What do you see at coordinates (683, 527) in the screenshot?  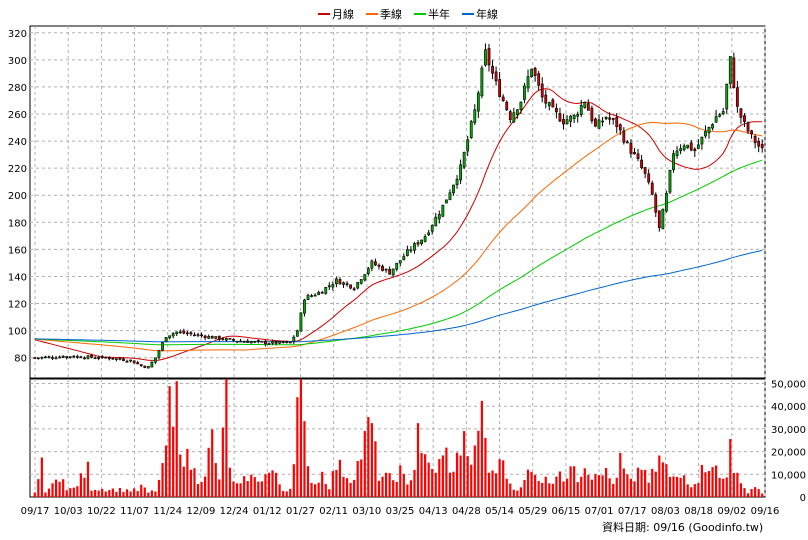 I see `source-label: 資料日期: 09/16 (Goodinfo.tw)` at bounding box center [683, 527].